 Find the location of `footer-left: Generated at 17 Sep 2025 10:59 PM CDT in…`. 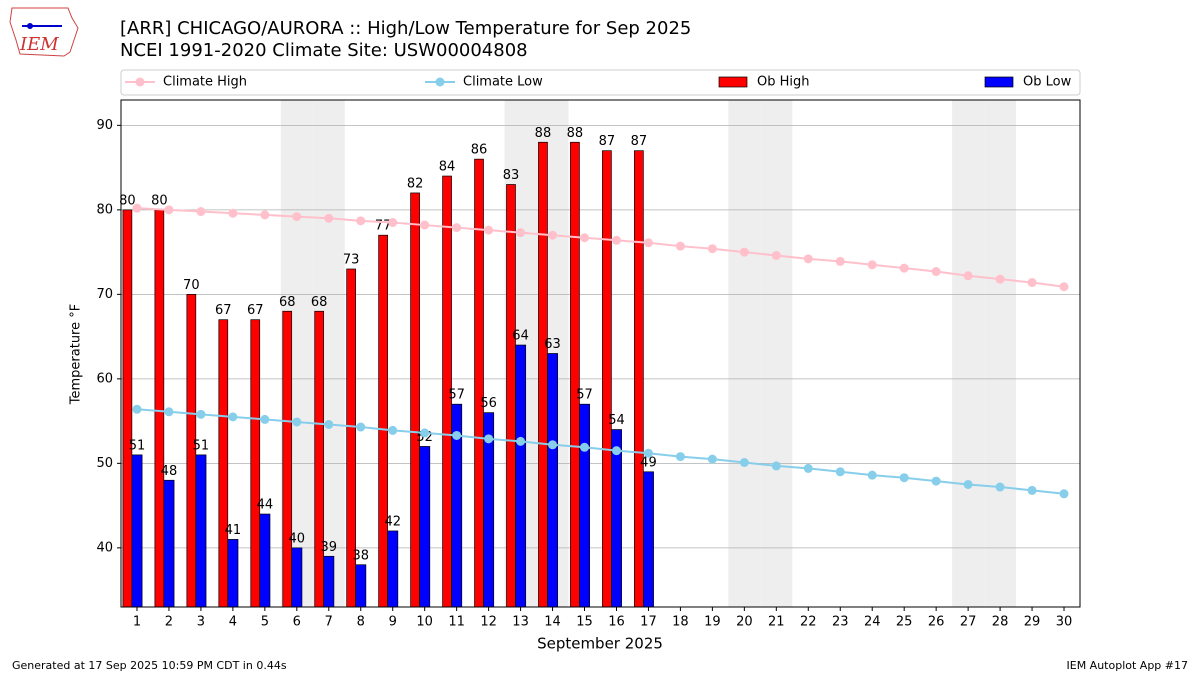

footer-left: Generated at 17 Sep 2025 10:59 PM CDT in… is located at coordinates (149, 665).